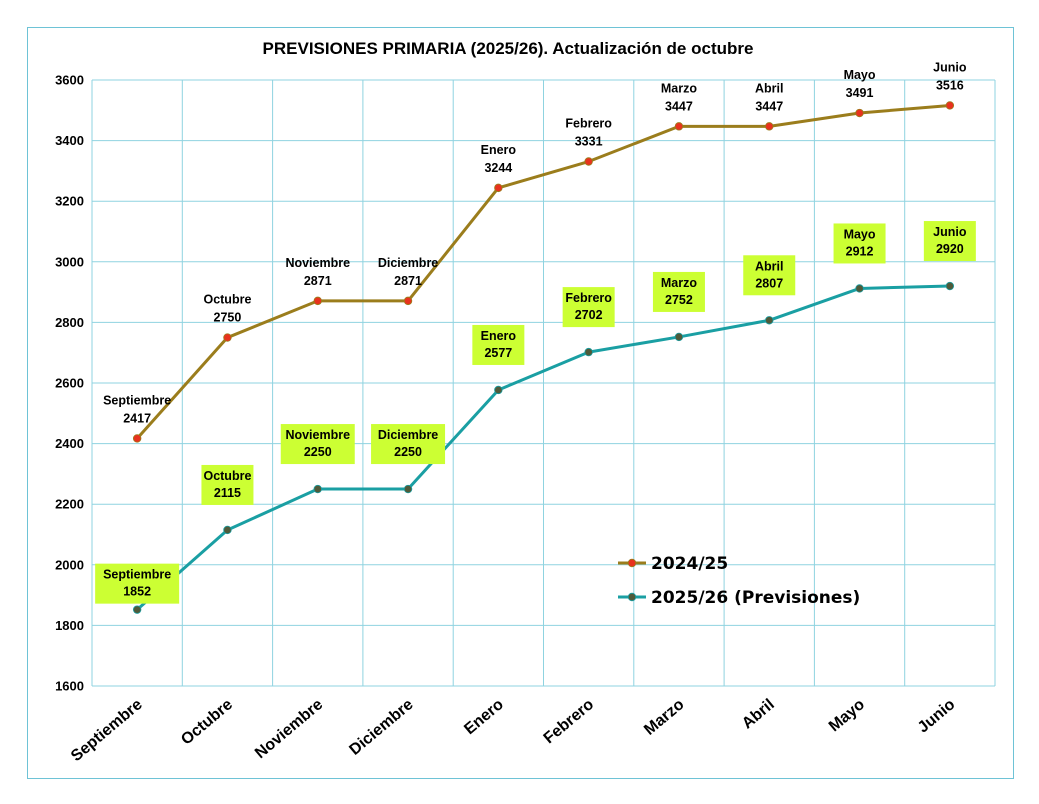 The height and width of the screenshot is (804, 1039). What do you see at coordinates (228, 318) in the screenshot?
I see `data-label-value: 2750` at bounding box center [228, 318].